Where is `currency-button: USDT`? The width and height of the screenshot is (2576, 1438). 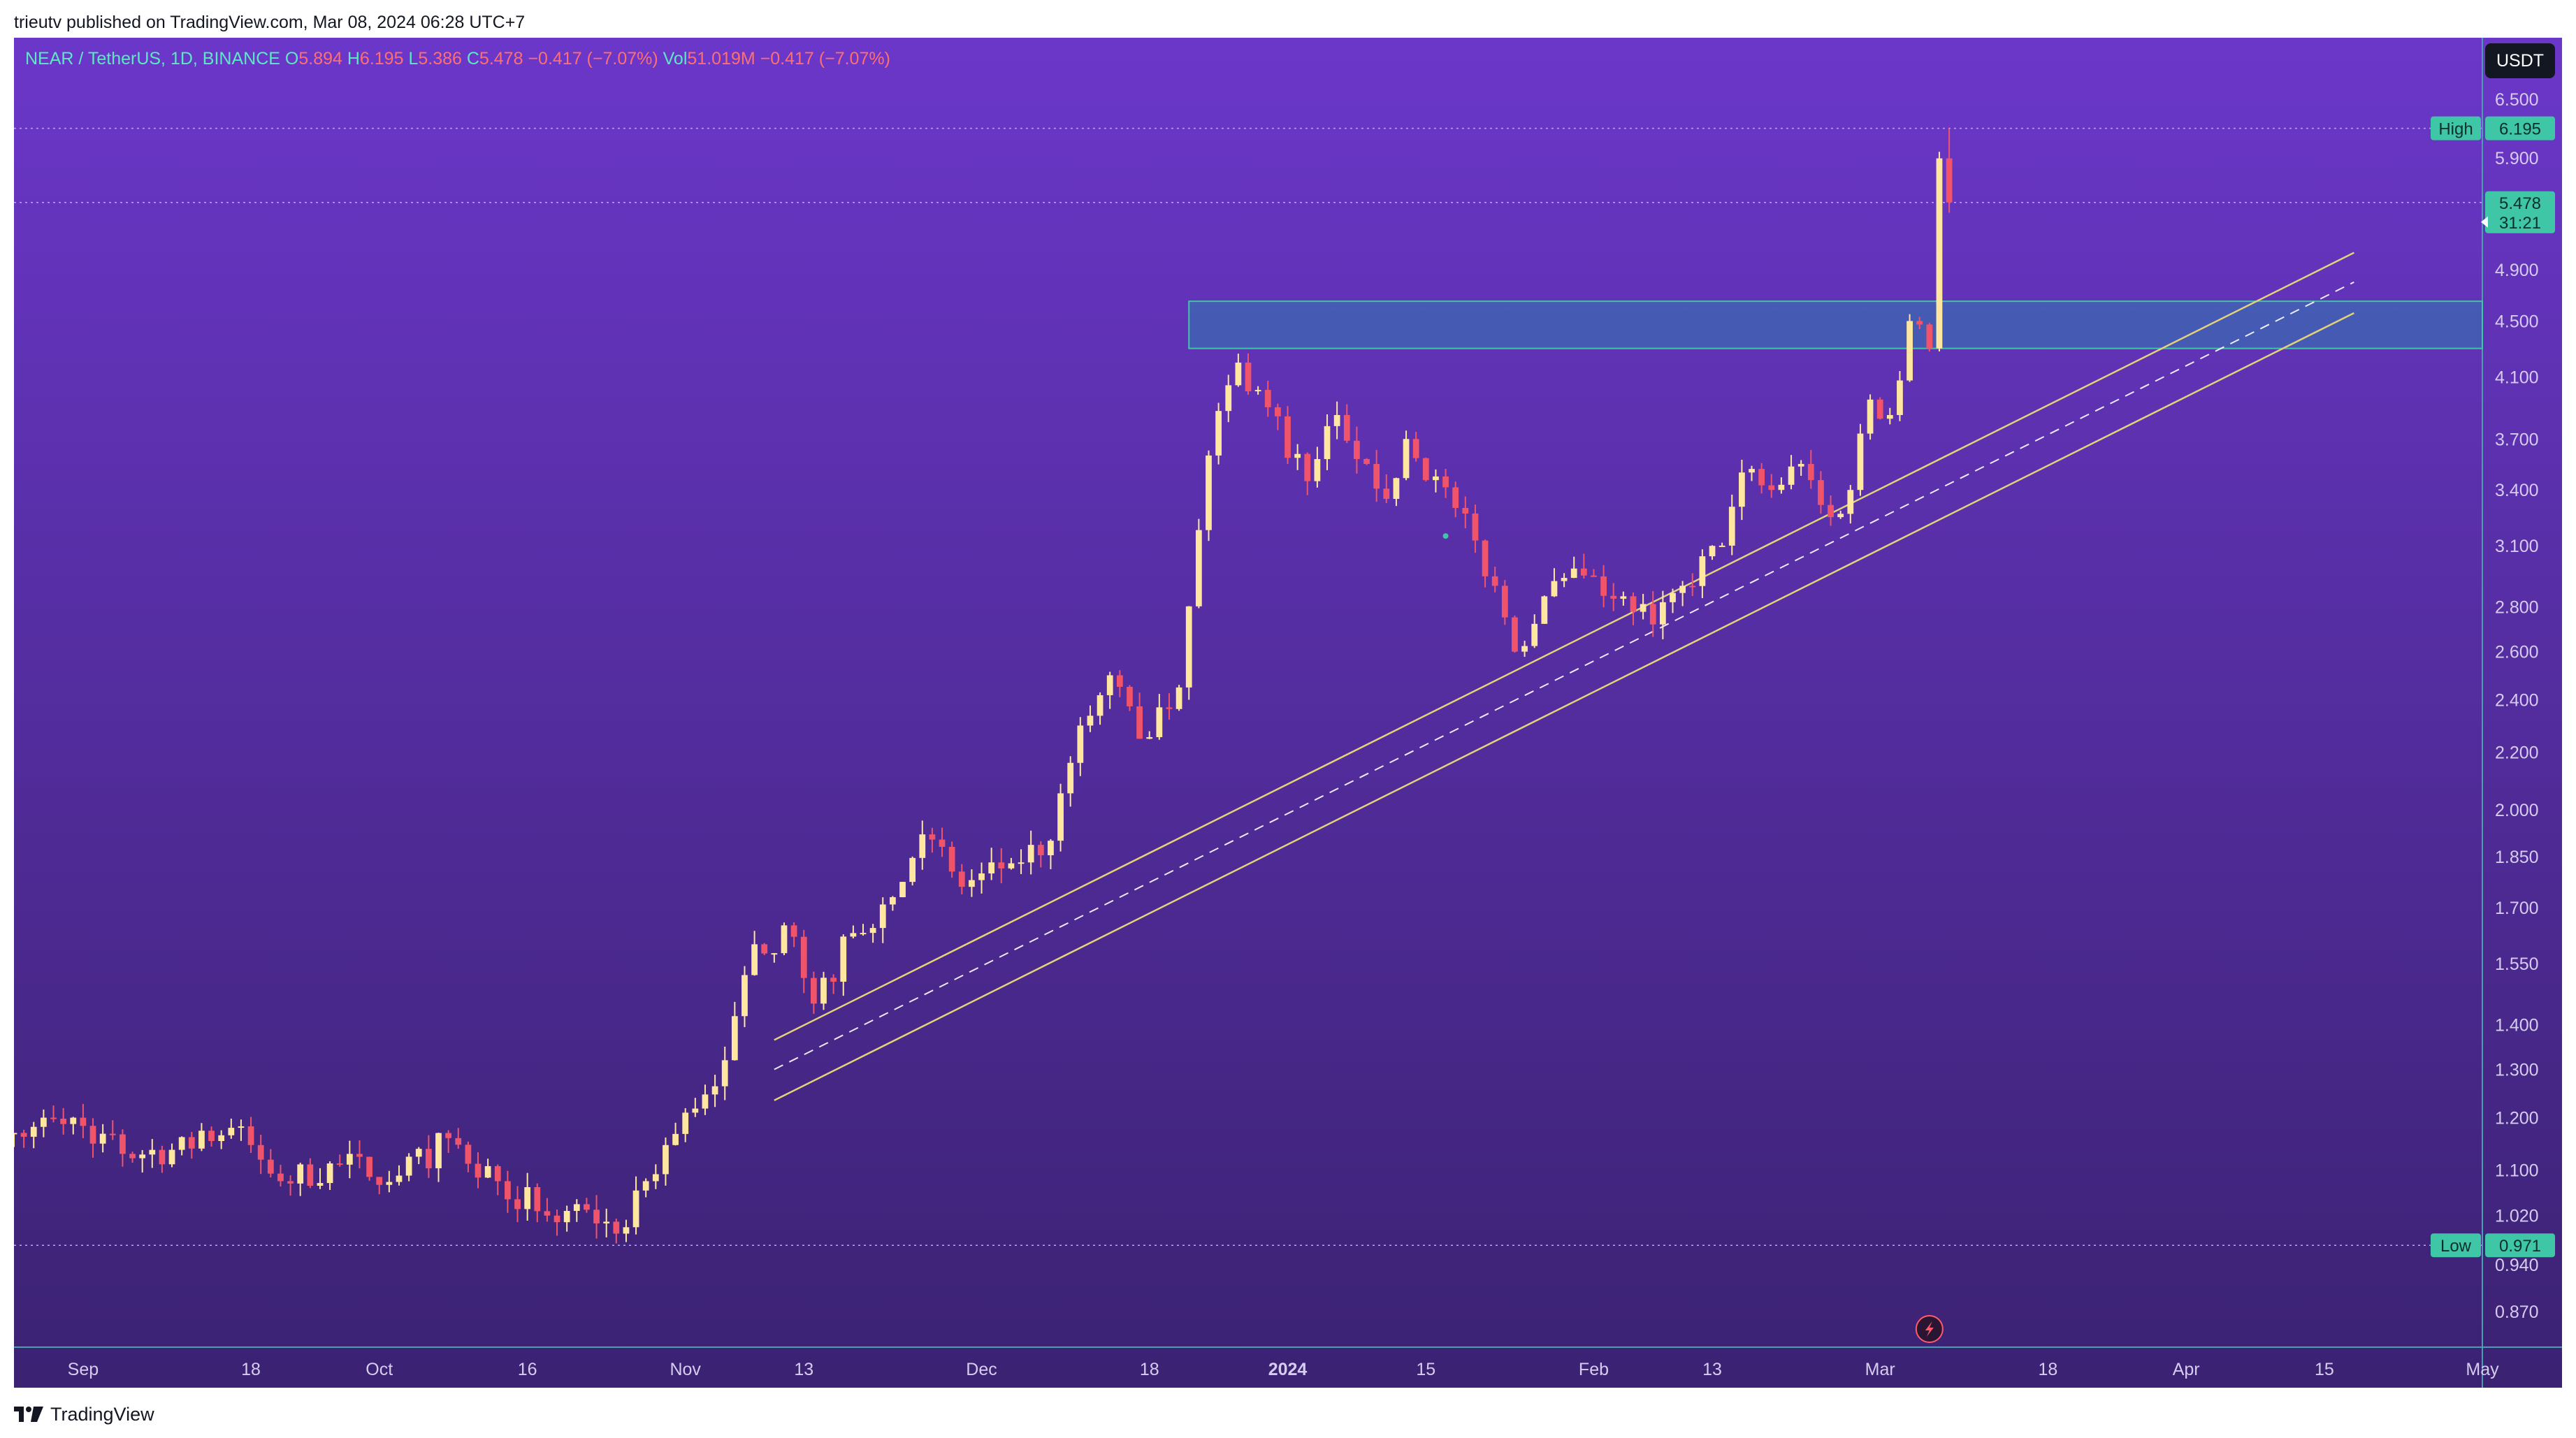
currency-button: USDT is located at coordinates (2520, 61).